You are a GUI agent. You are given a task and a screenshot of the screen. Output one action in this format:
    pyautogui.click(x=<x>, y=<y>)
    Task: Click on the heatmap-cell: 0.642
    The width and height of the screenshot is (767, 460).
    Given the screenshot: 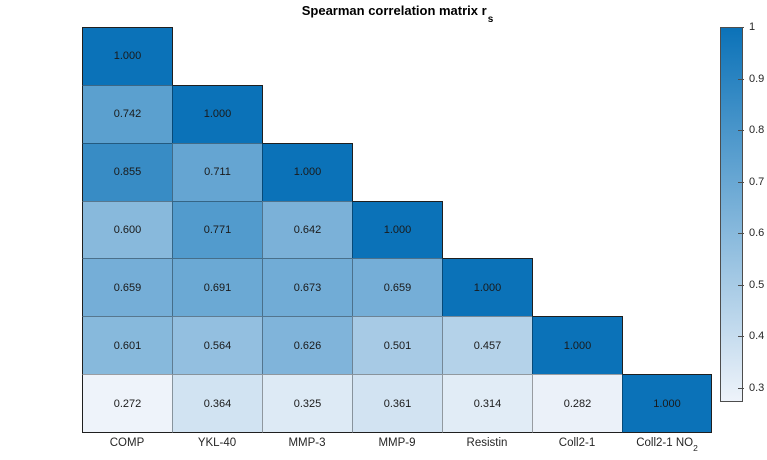 What is the action you would take?
    pyautogui.click(x=307, y=230)
    